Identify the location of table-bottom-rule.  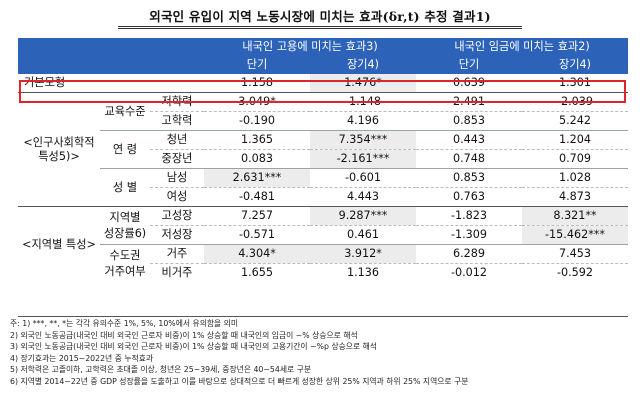
(323, 316).